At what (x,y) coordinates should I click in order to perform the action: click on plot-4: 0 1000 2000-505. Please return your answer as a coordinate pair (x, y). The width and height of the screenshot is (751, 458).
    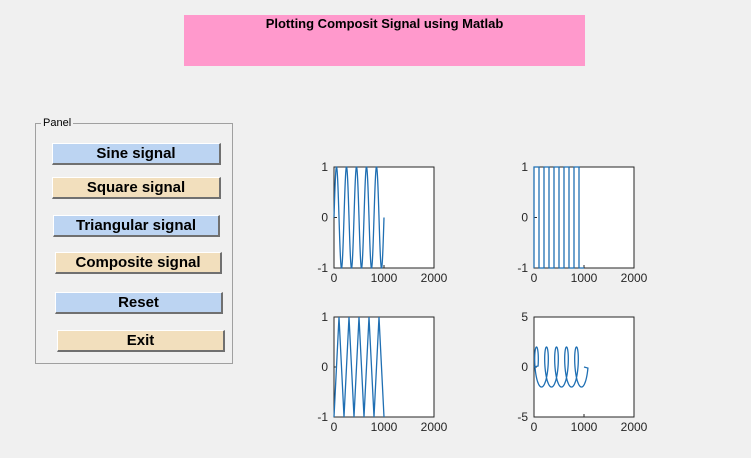
    Looking at the image, I should click on (582, 372).